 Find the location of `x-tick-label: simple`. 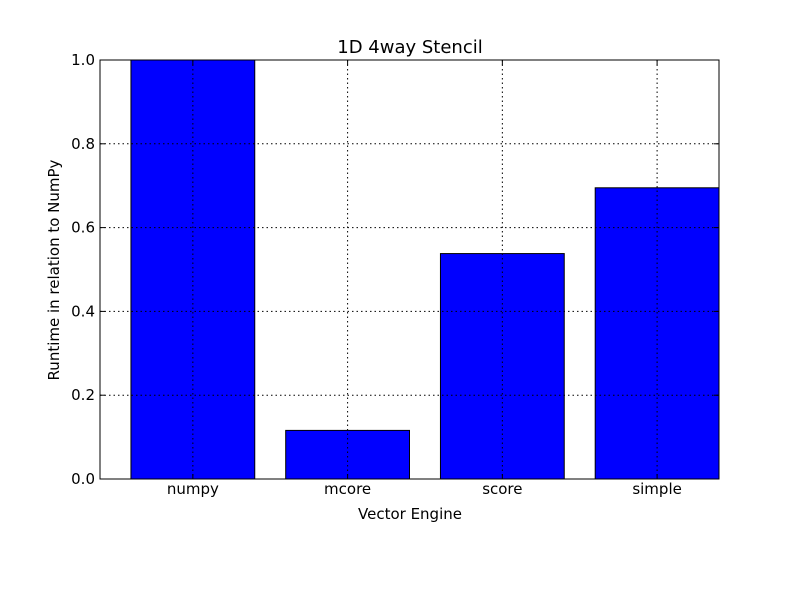

x-tick-label: simple is located at coordinates (657, 489).